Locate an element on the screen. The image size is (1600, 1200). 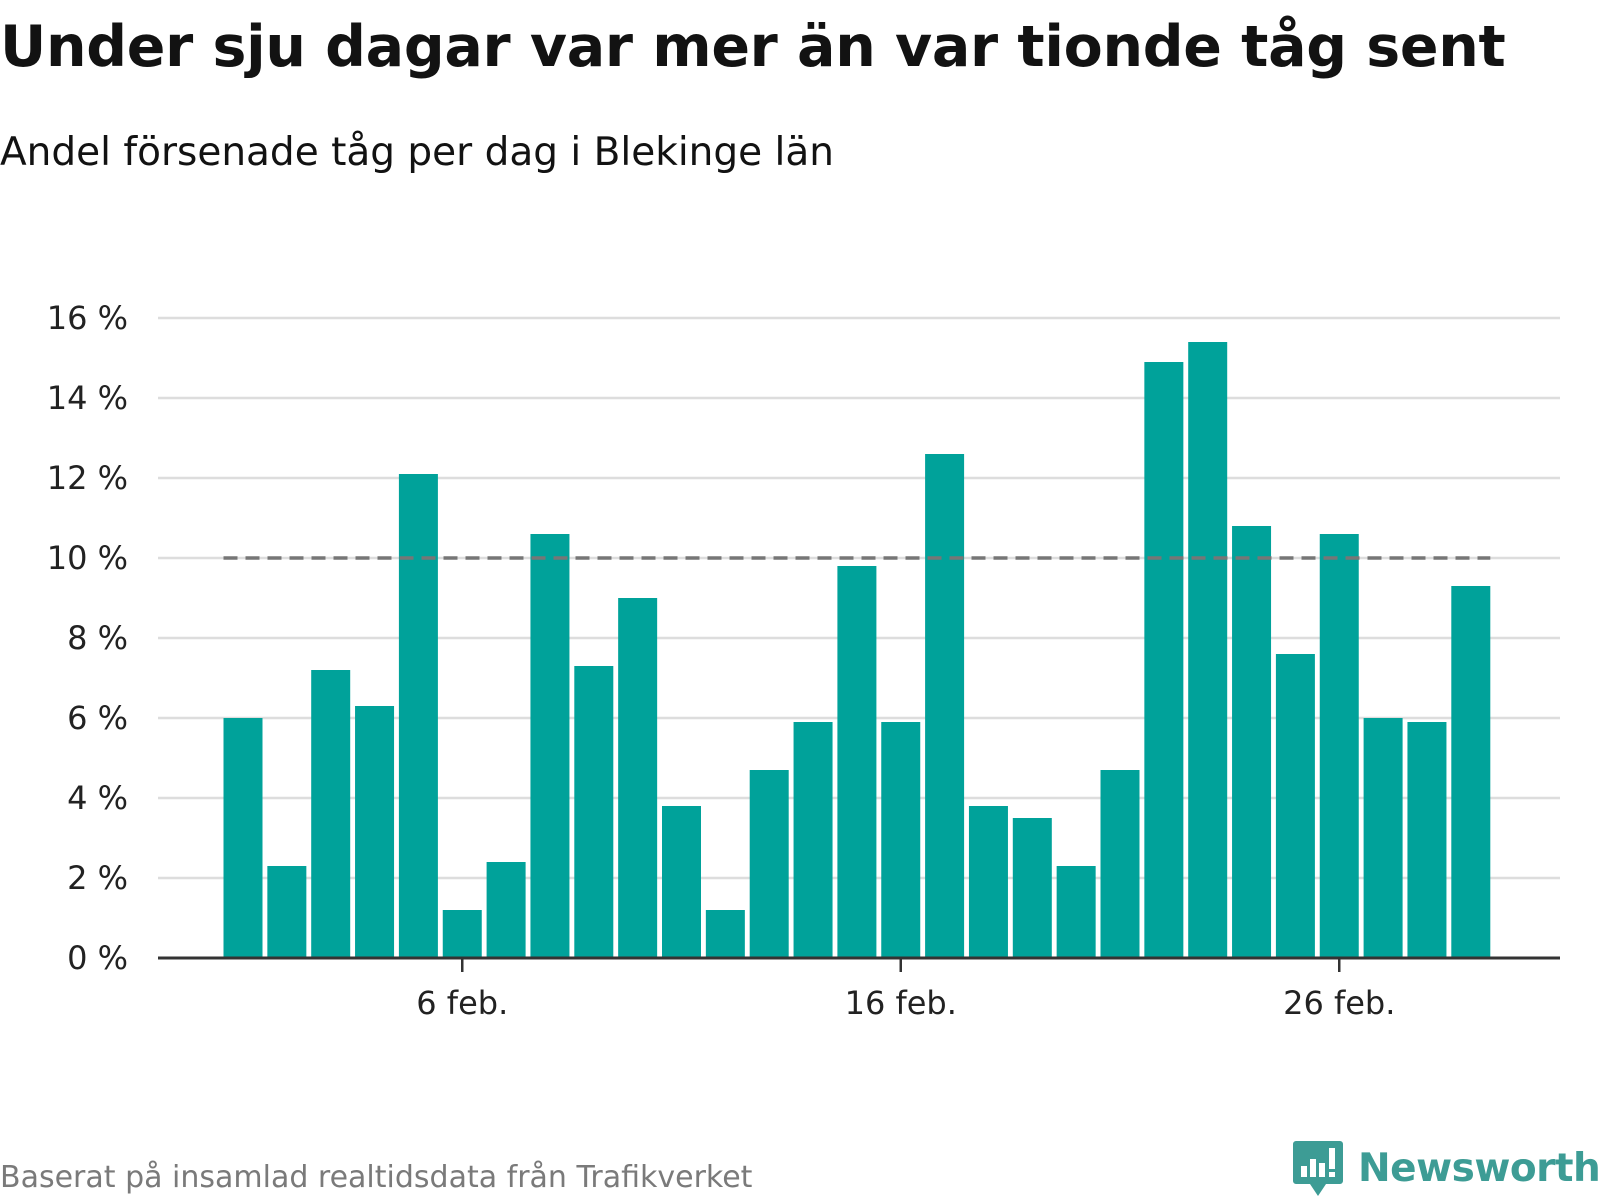
brand-logo: Newsworthy is located at coordinates (1446, 1168).